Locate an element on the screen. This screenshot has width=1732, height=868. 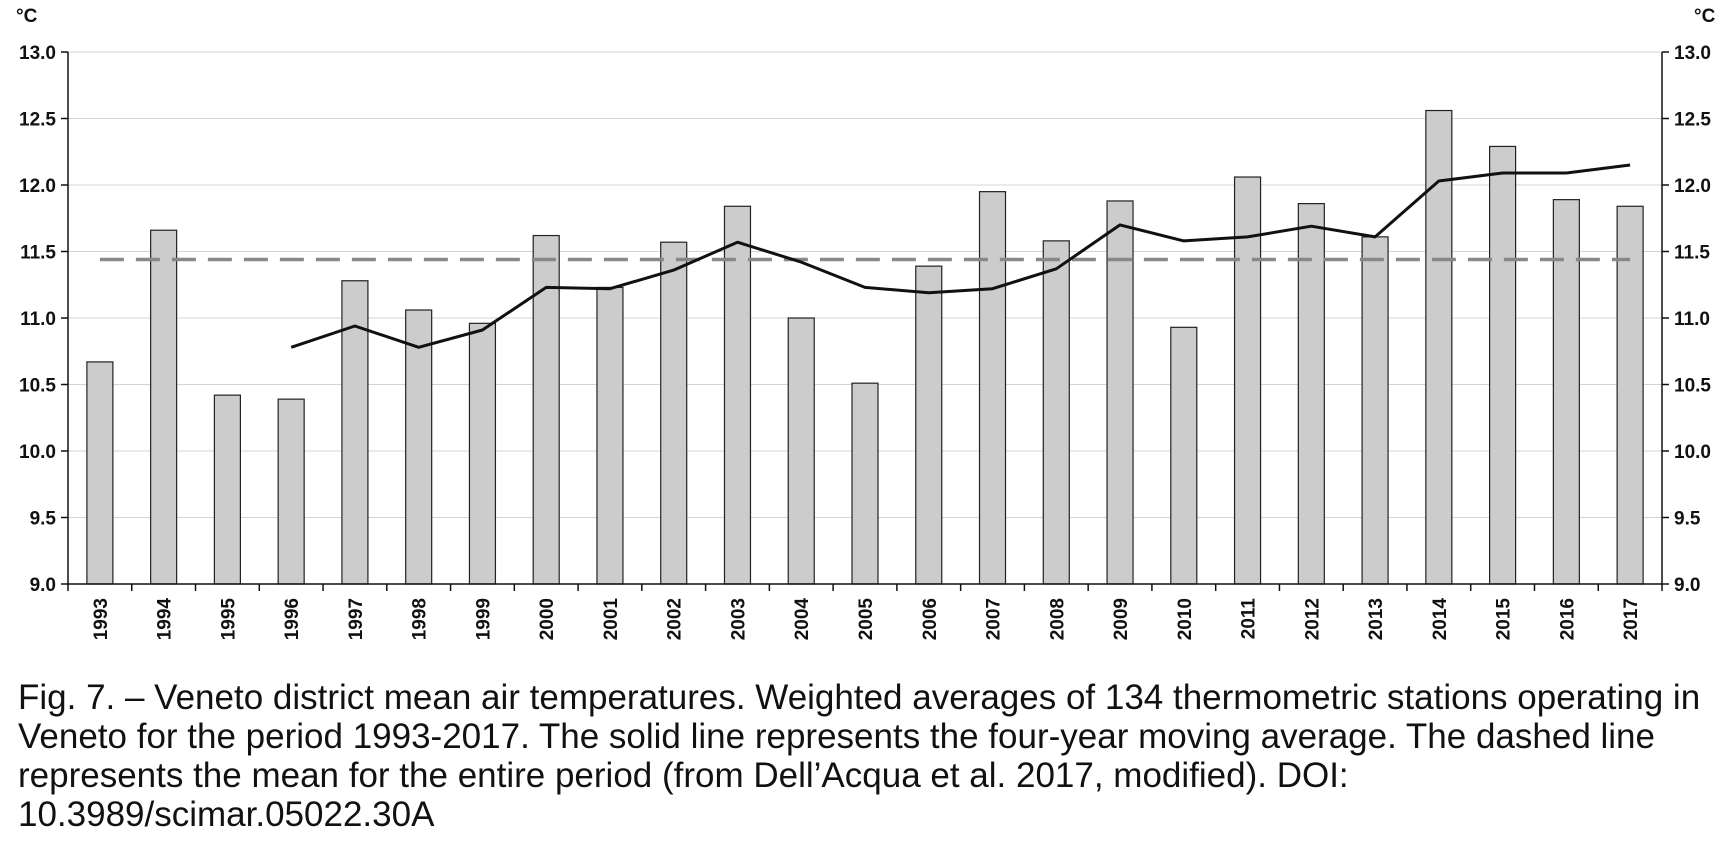
bar-2016 is located at coordinates (1566, 392).